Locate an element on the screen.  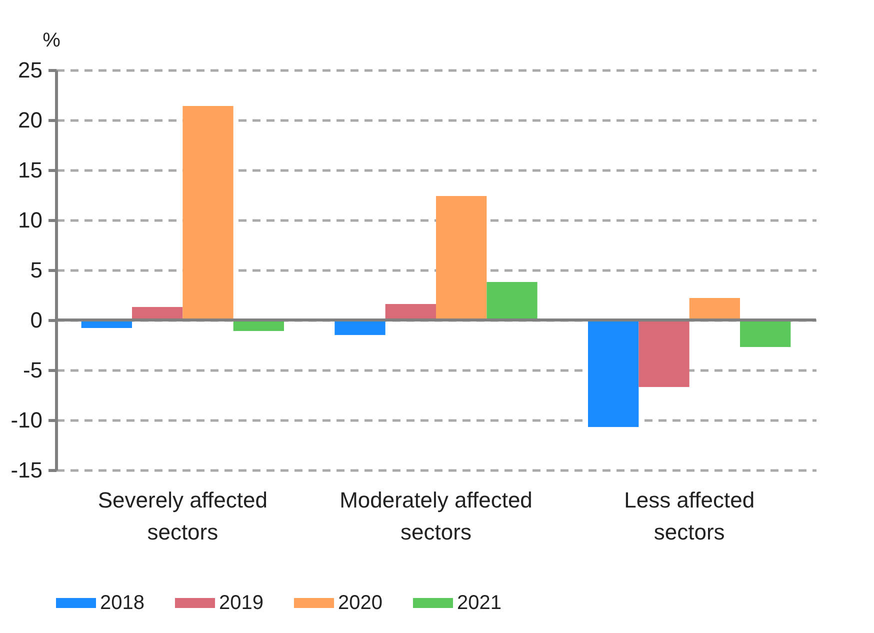
x-tick-label: Less affected sectors is located at coordinates (689, 516).